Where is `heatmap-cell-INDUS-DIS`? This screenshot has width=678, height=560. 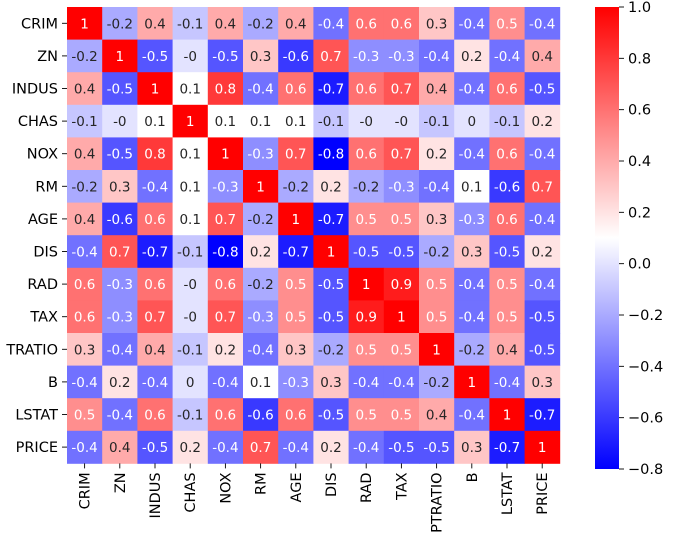 heatmap-cell-INDUS-DIS is located at coordinates (331, 89).